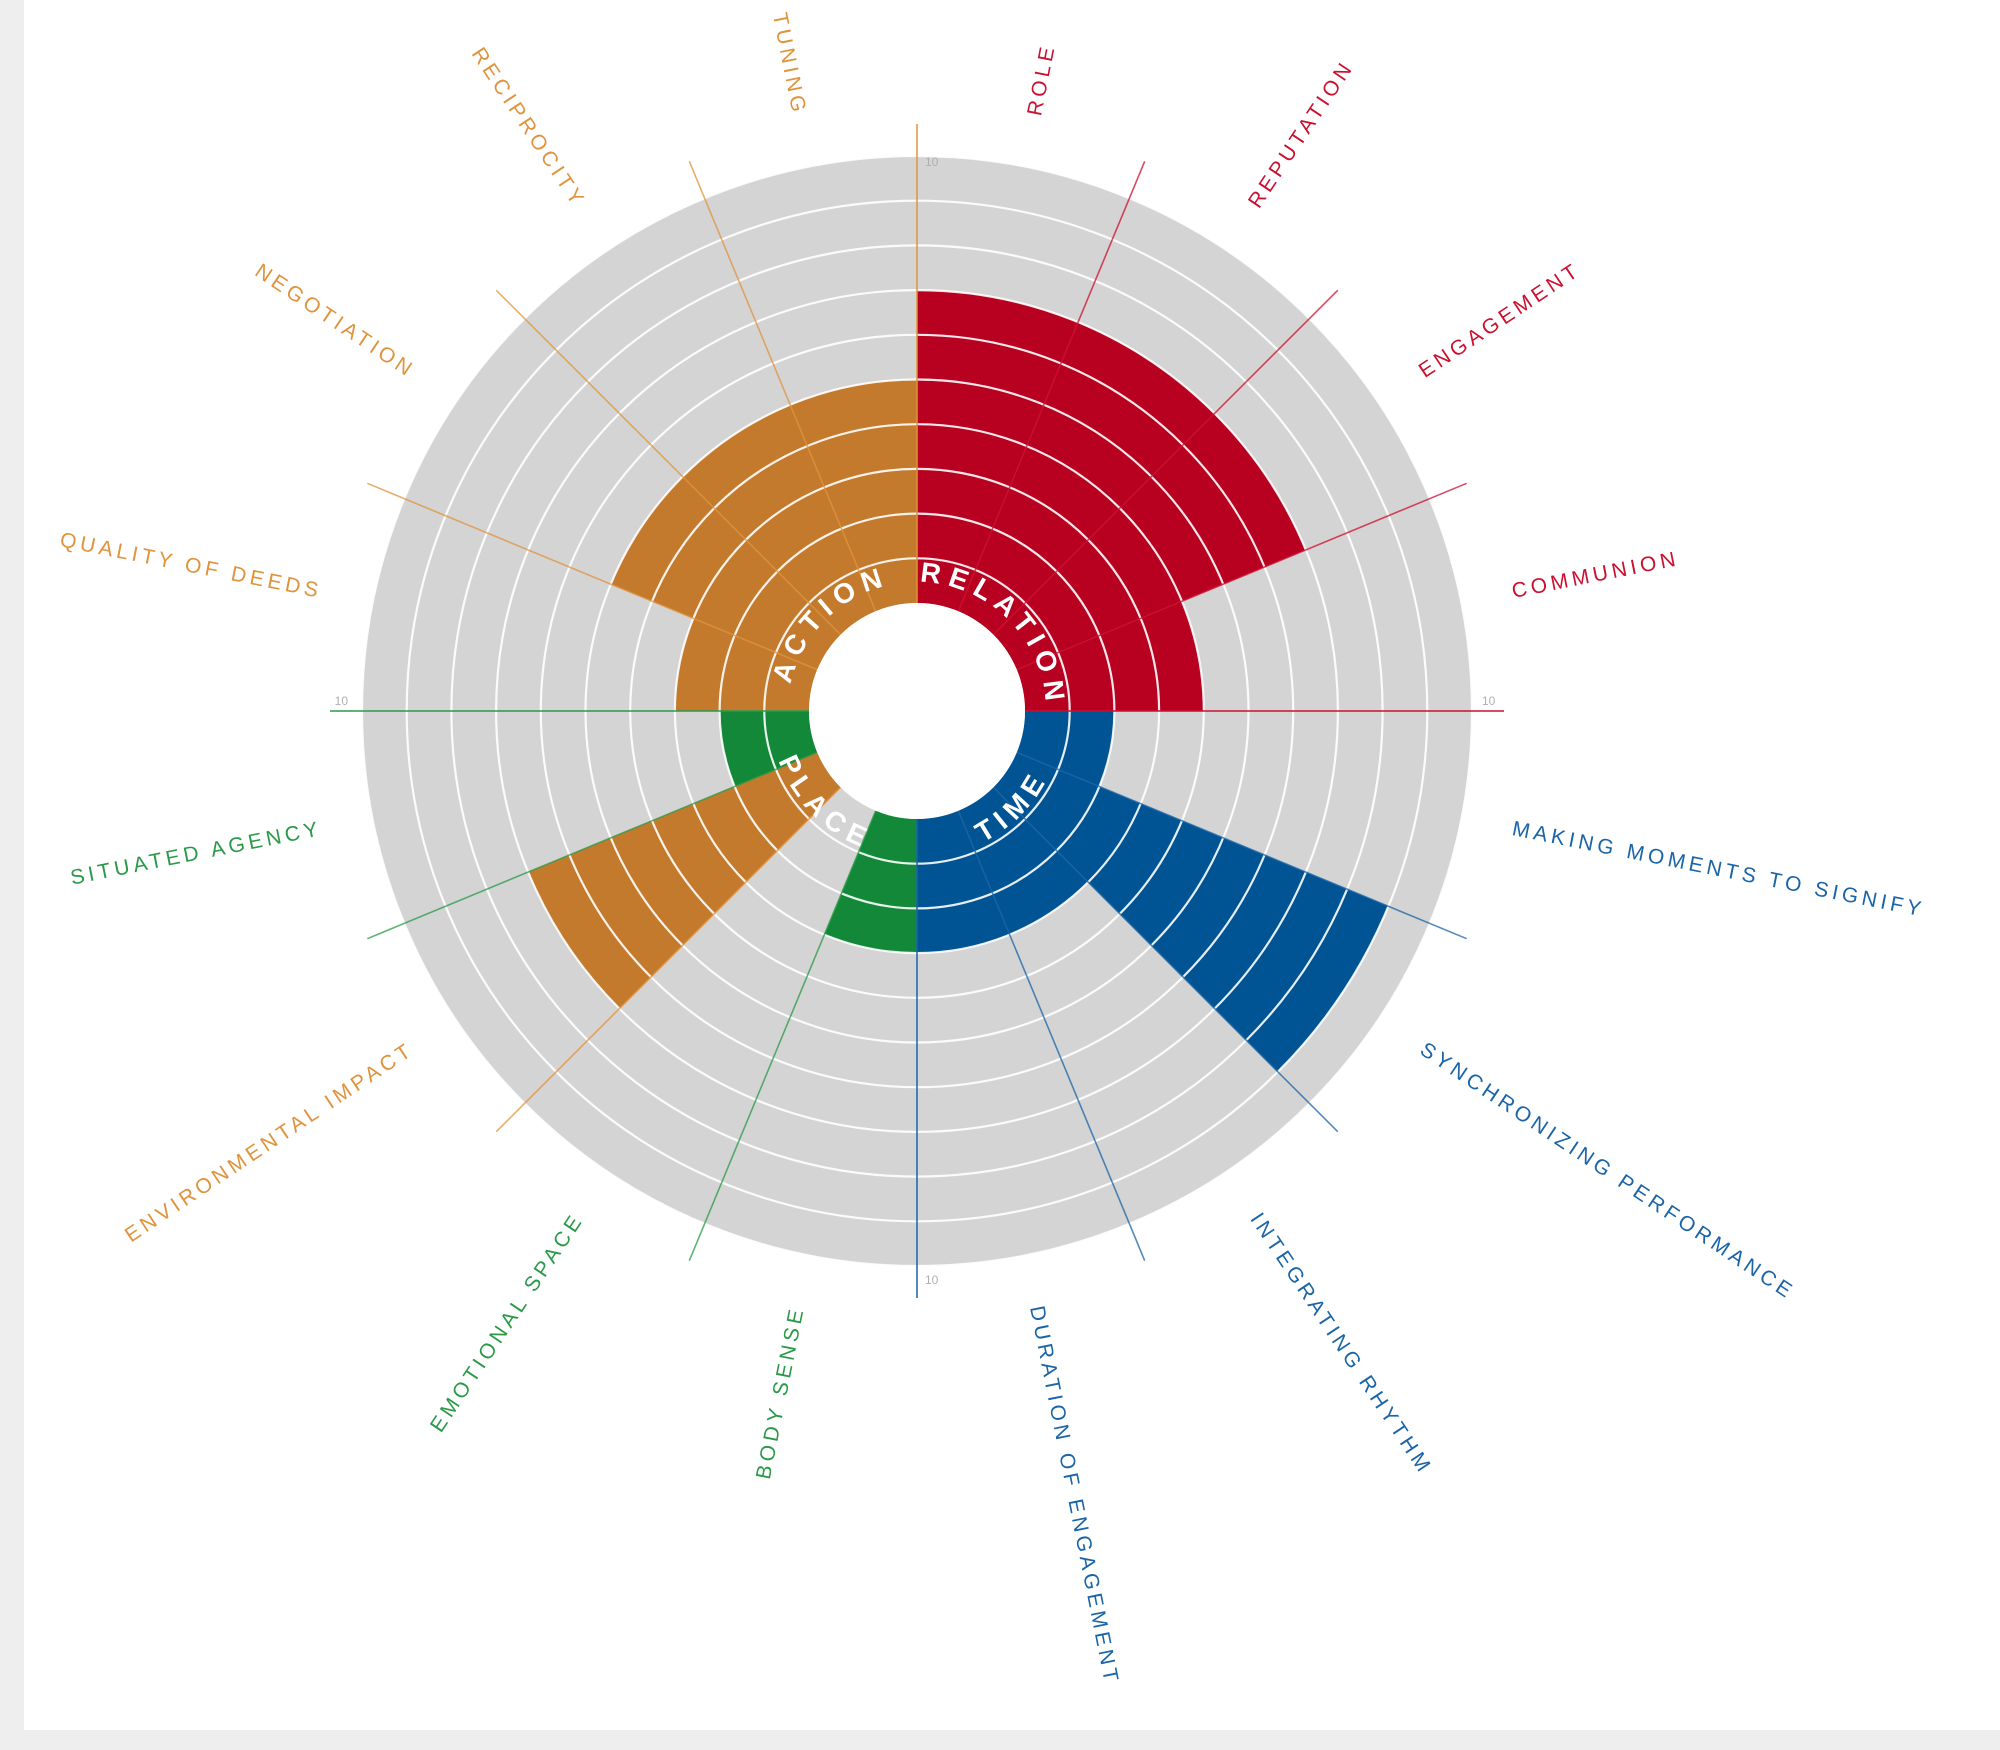 The width and height of the screenshot is (2000, 1750). I want to click on category-label-emotional-space: EMOTIONAL SPACE, so click(507, 1323).